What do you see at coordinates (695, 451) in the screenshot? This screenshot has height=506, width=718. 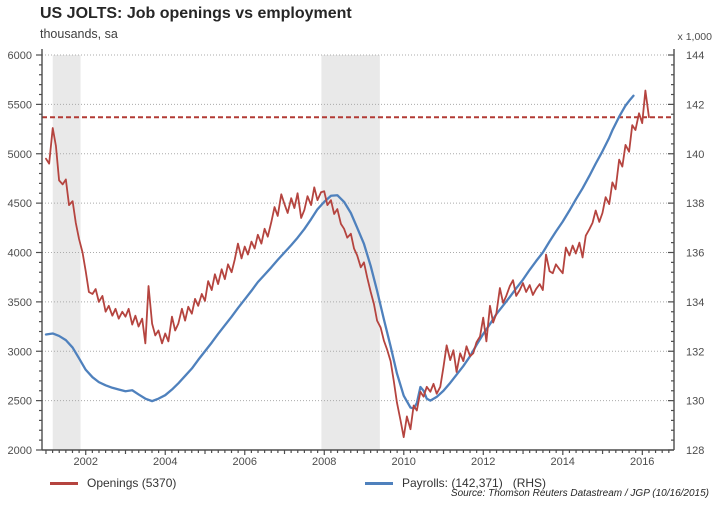 I see `svg-text: 128` at bounding box center [695, 451].